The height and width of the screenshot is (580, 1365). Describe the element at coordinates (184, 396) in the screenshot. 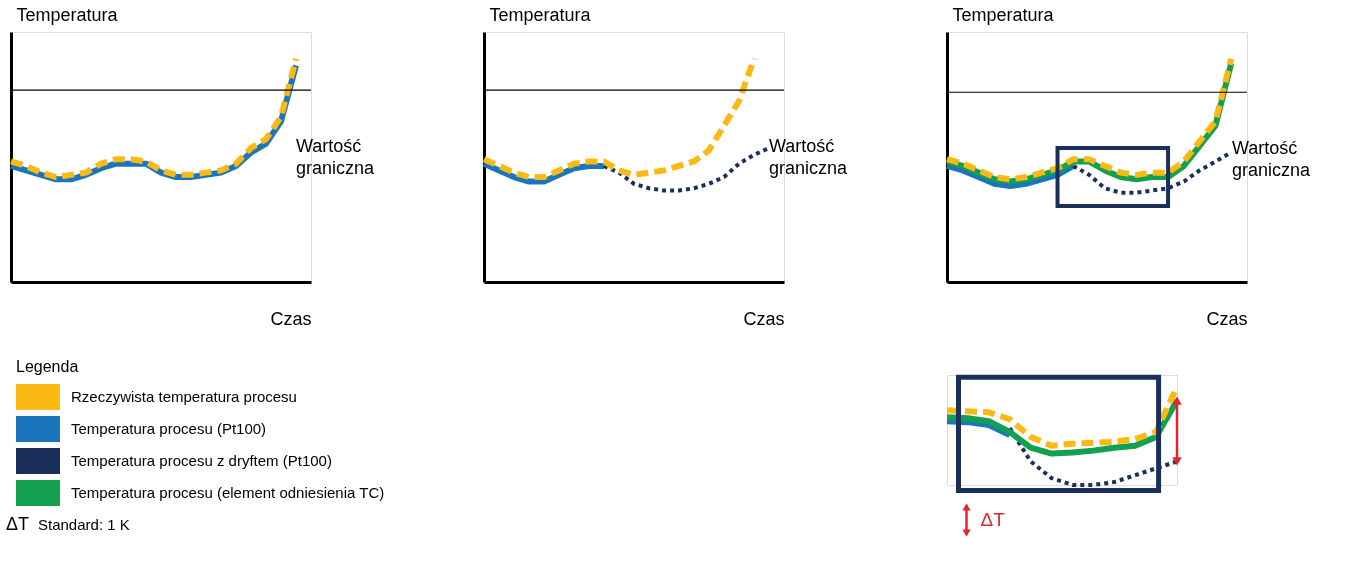

I see `legend-label: Rzeczywista temperatura procesu` at that location.